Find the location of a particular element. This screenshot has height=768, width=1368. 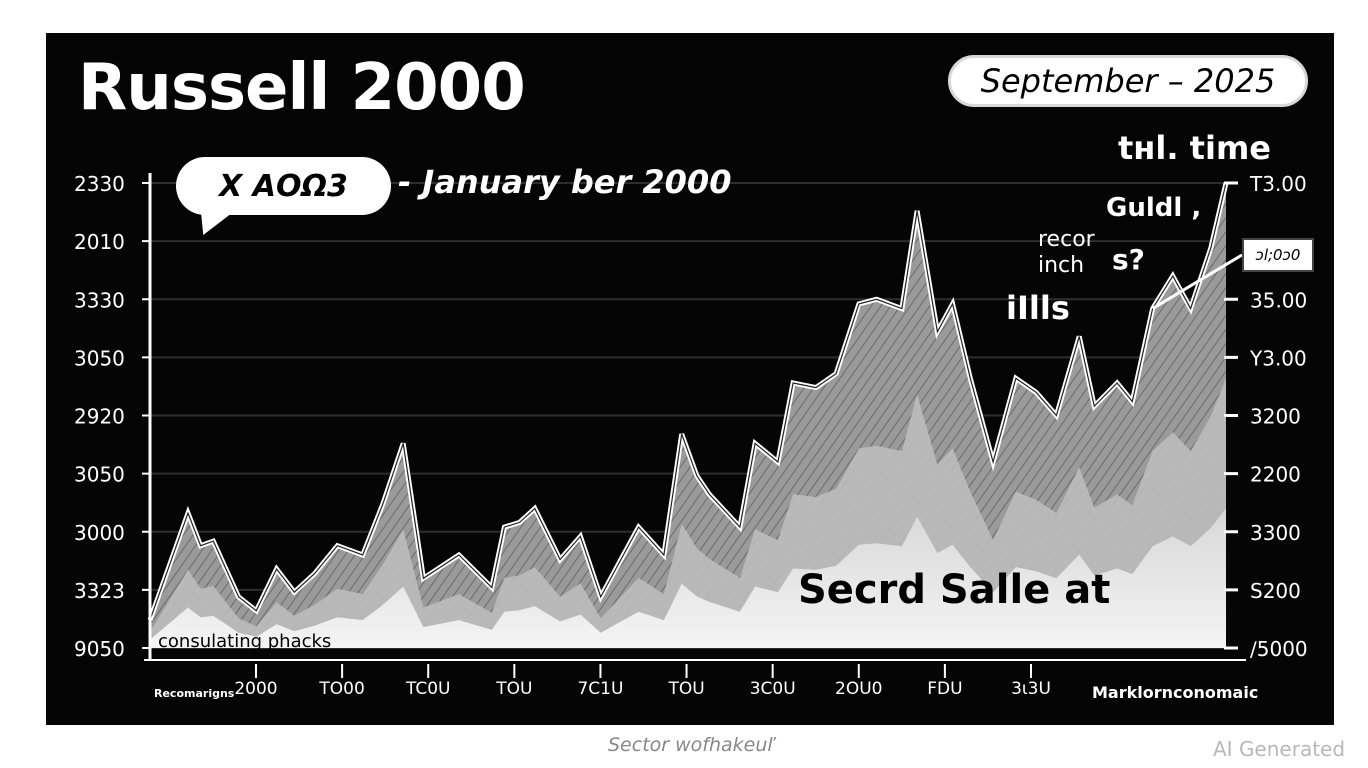

x-tick-label: TO00 is located at coordinates (341, 689).